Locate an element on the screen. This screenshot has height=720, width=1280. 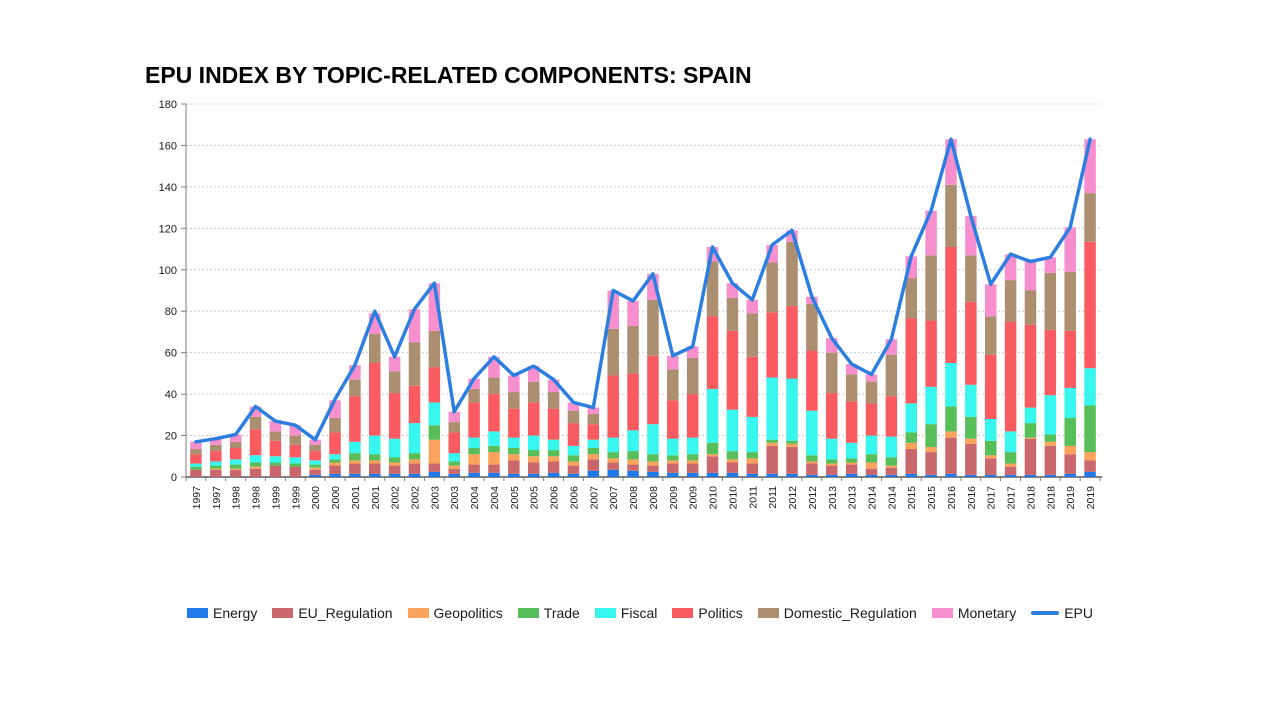
legend-swatch-energy is located at coordinates (197, 613).